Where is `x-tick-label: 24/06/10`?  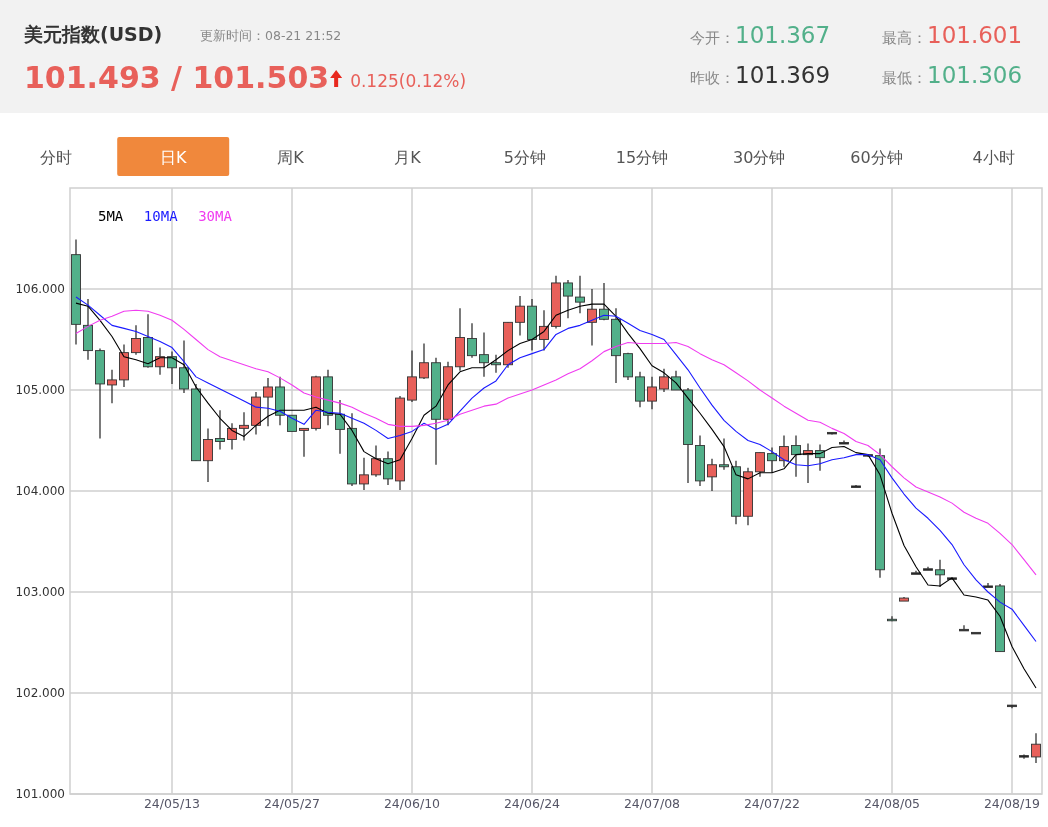 x-tick-label: 24/06/10 is located at coordinates (412, 803).